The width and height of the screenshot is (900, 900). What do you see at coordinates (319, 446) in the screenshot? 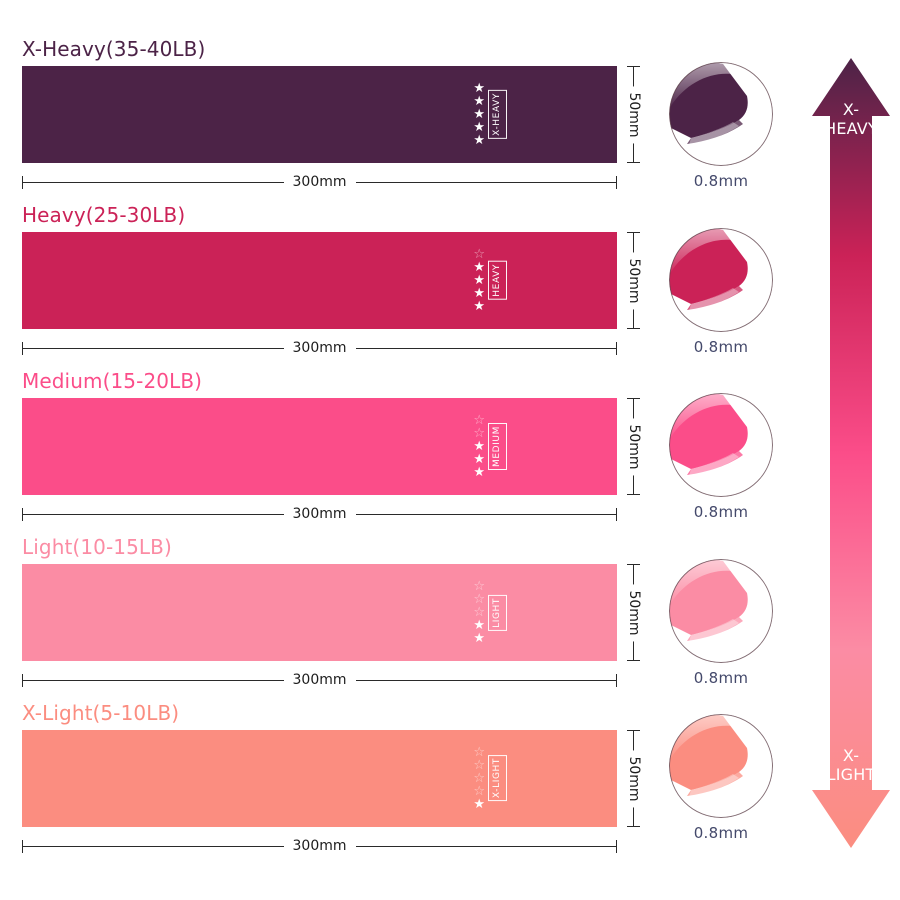
I see `band-swatch: ☆ ☆ ★ ★ ★ MEDIUM` at bounding box center [319, 446].